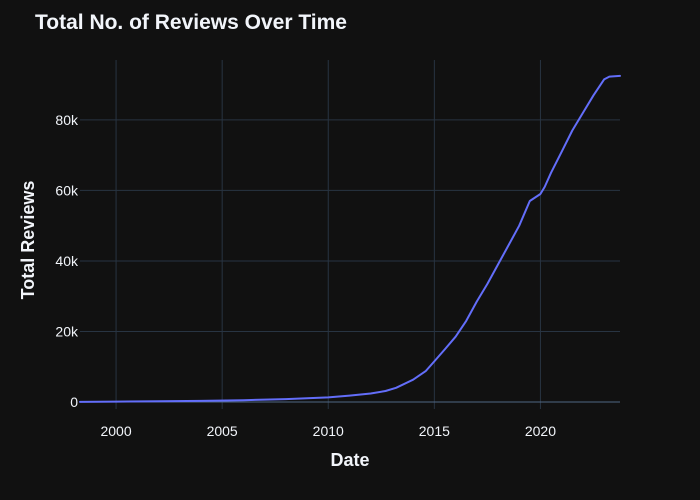 This screenshot has width=700, height=500. Describe the element at coordinates (115, 431) in the screenshot. I see `x-tick-label: 2000` at that location.